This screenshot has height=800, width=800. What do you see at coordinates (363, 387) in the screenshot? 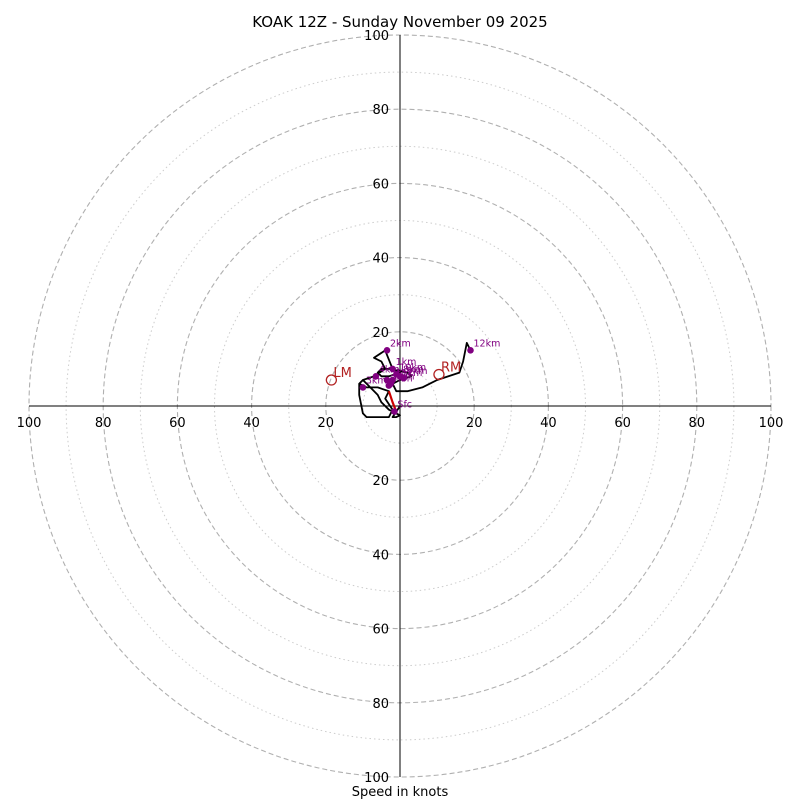
I see `height-marker-3km` at bounding box center [363, 387].